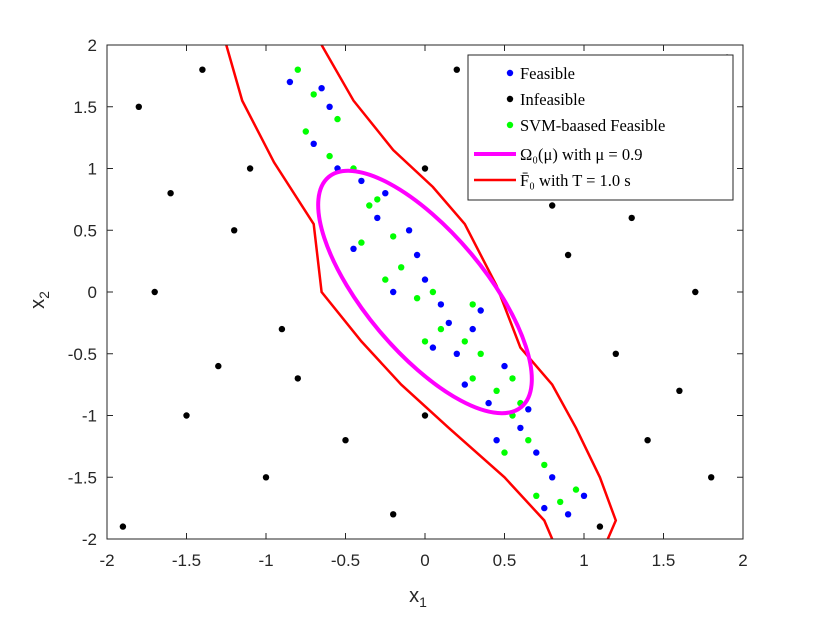  Describe the element at coordinates (106, 560) in the screenshot. I see `x-tick-label: -2` at that location.